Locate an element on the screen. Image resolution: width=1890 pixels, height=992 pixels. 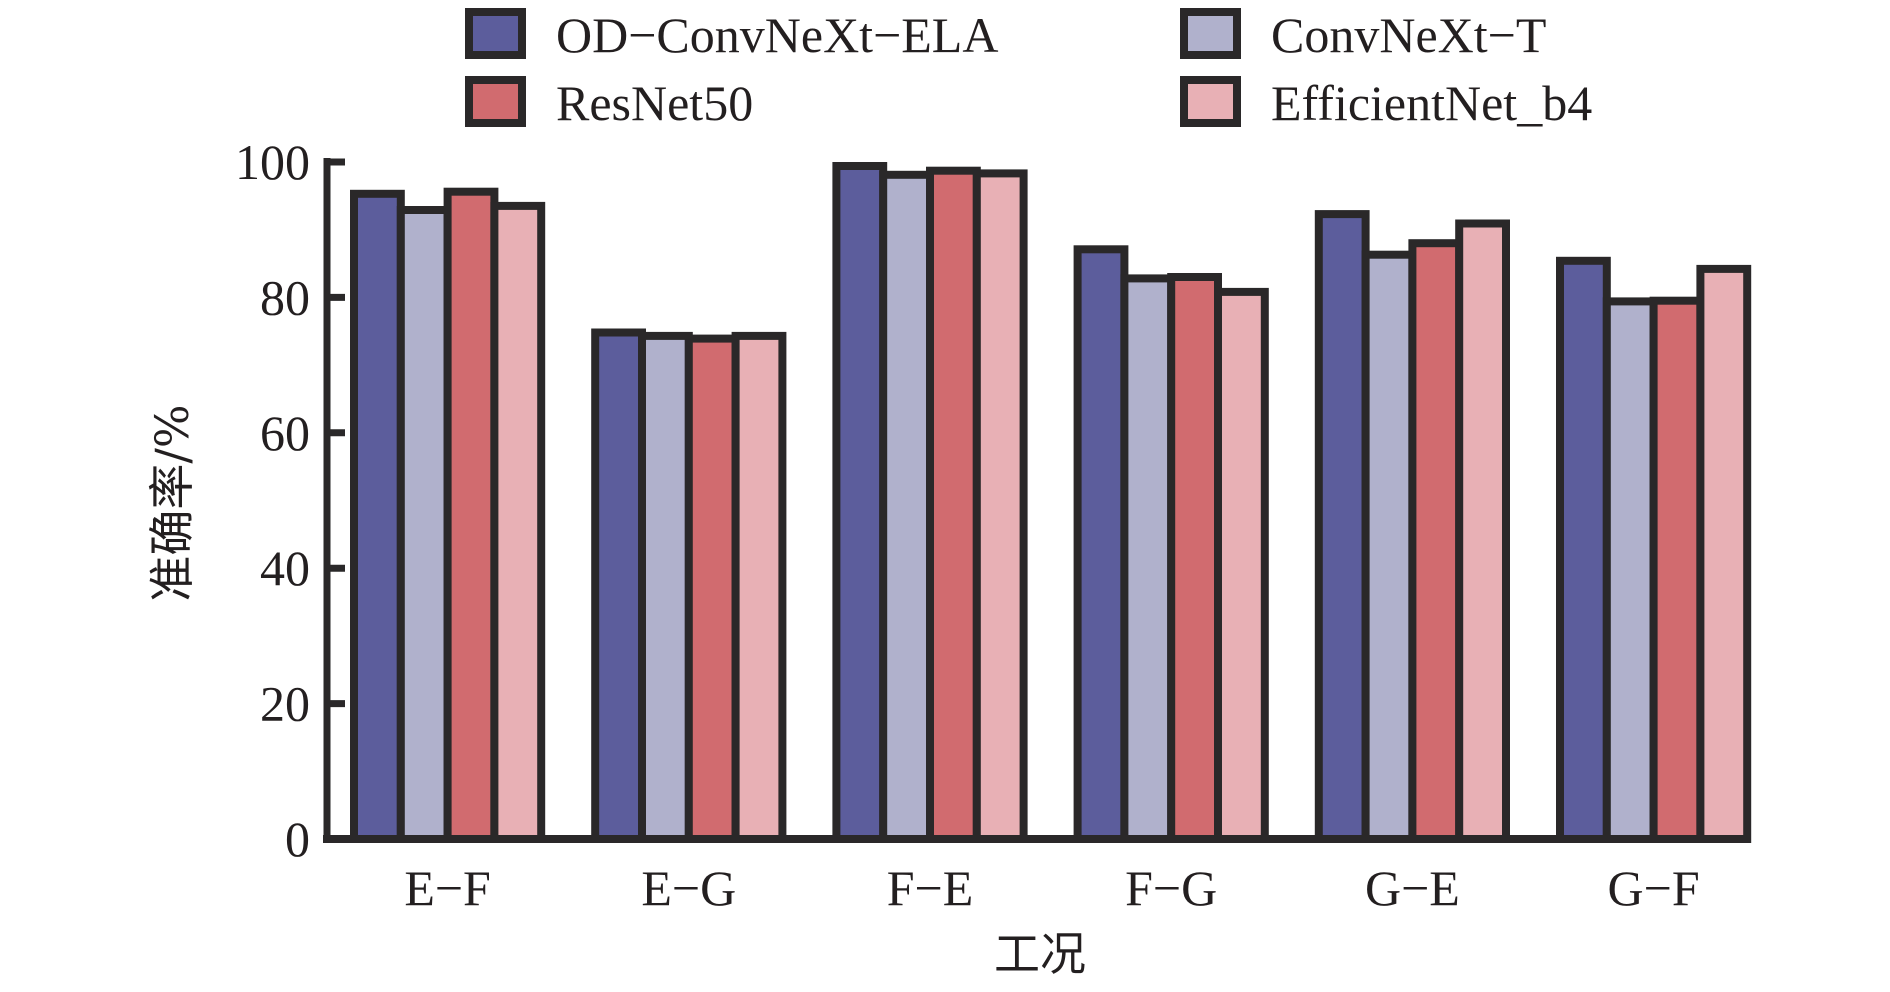
y-tick-label: 60 is located at coordinates (285, 433).